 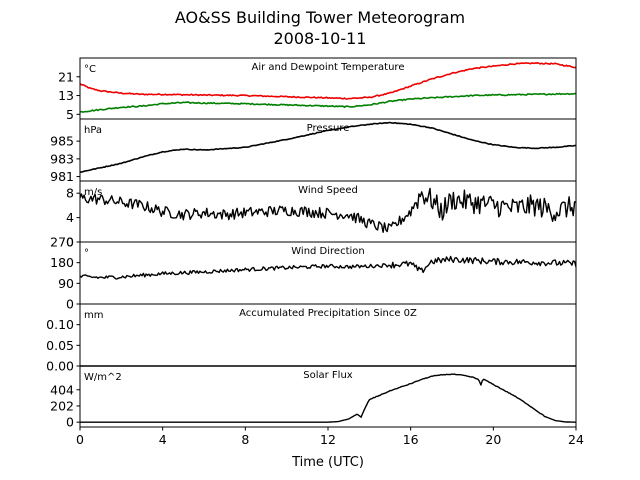 What do you see at coordinates (93, 192) in the screenshot?
I see `unit-label: m/s` at bounding box center [93, 192].